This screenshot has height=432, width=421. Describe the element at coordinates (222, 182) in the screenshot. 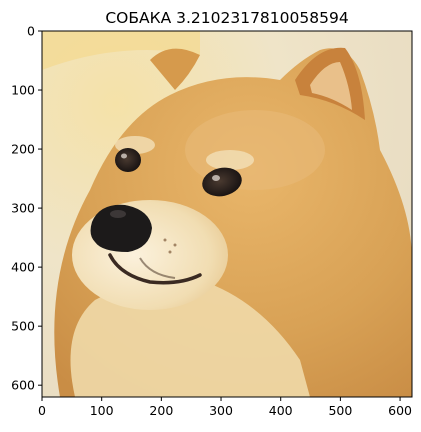

I see `dog-eye-right` at that location.